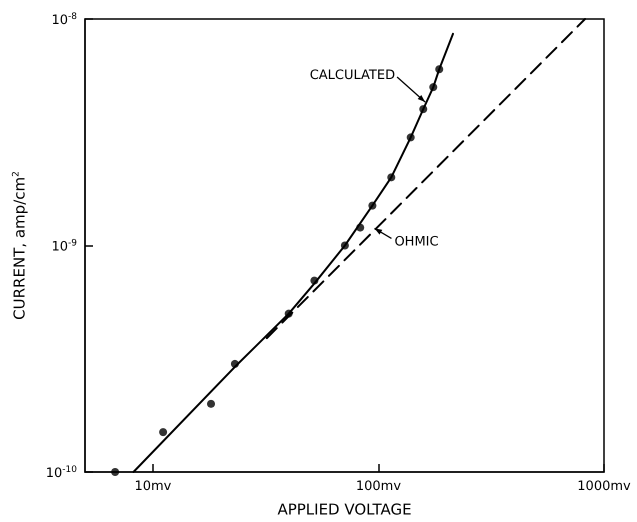  I want to click on y-tick-label: 10$^{-9}$, so click(64, 246).